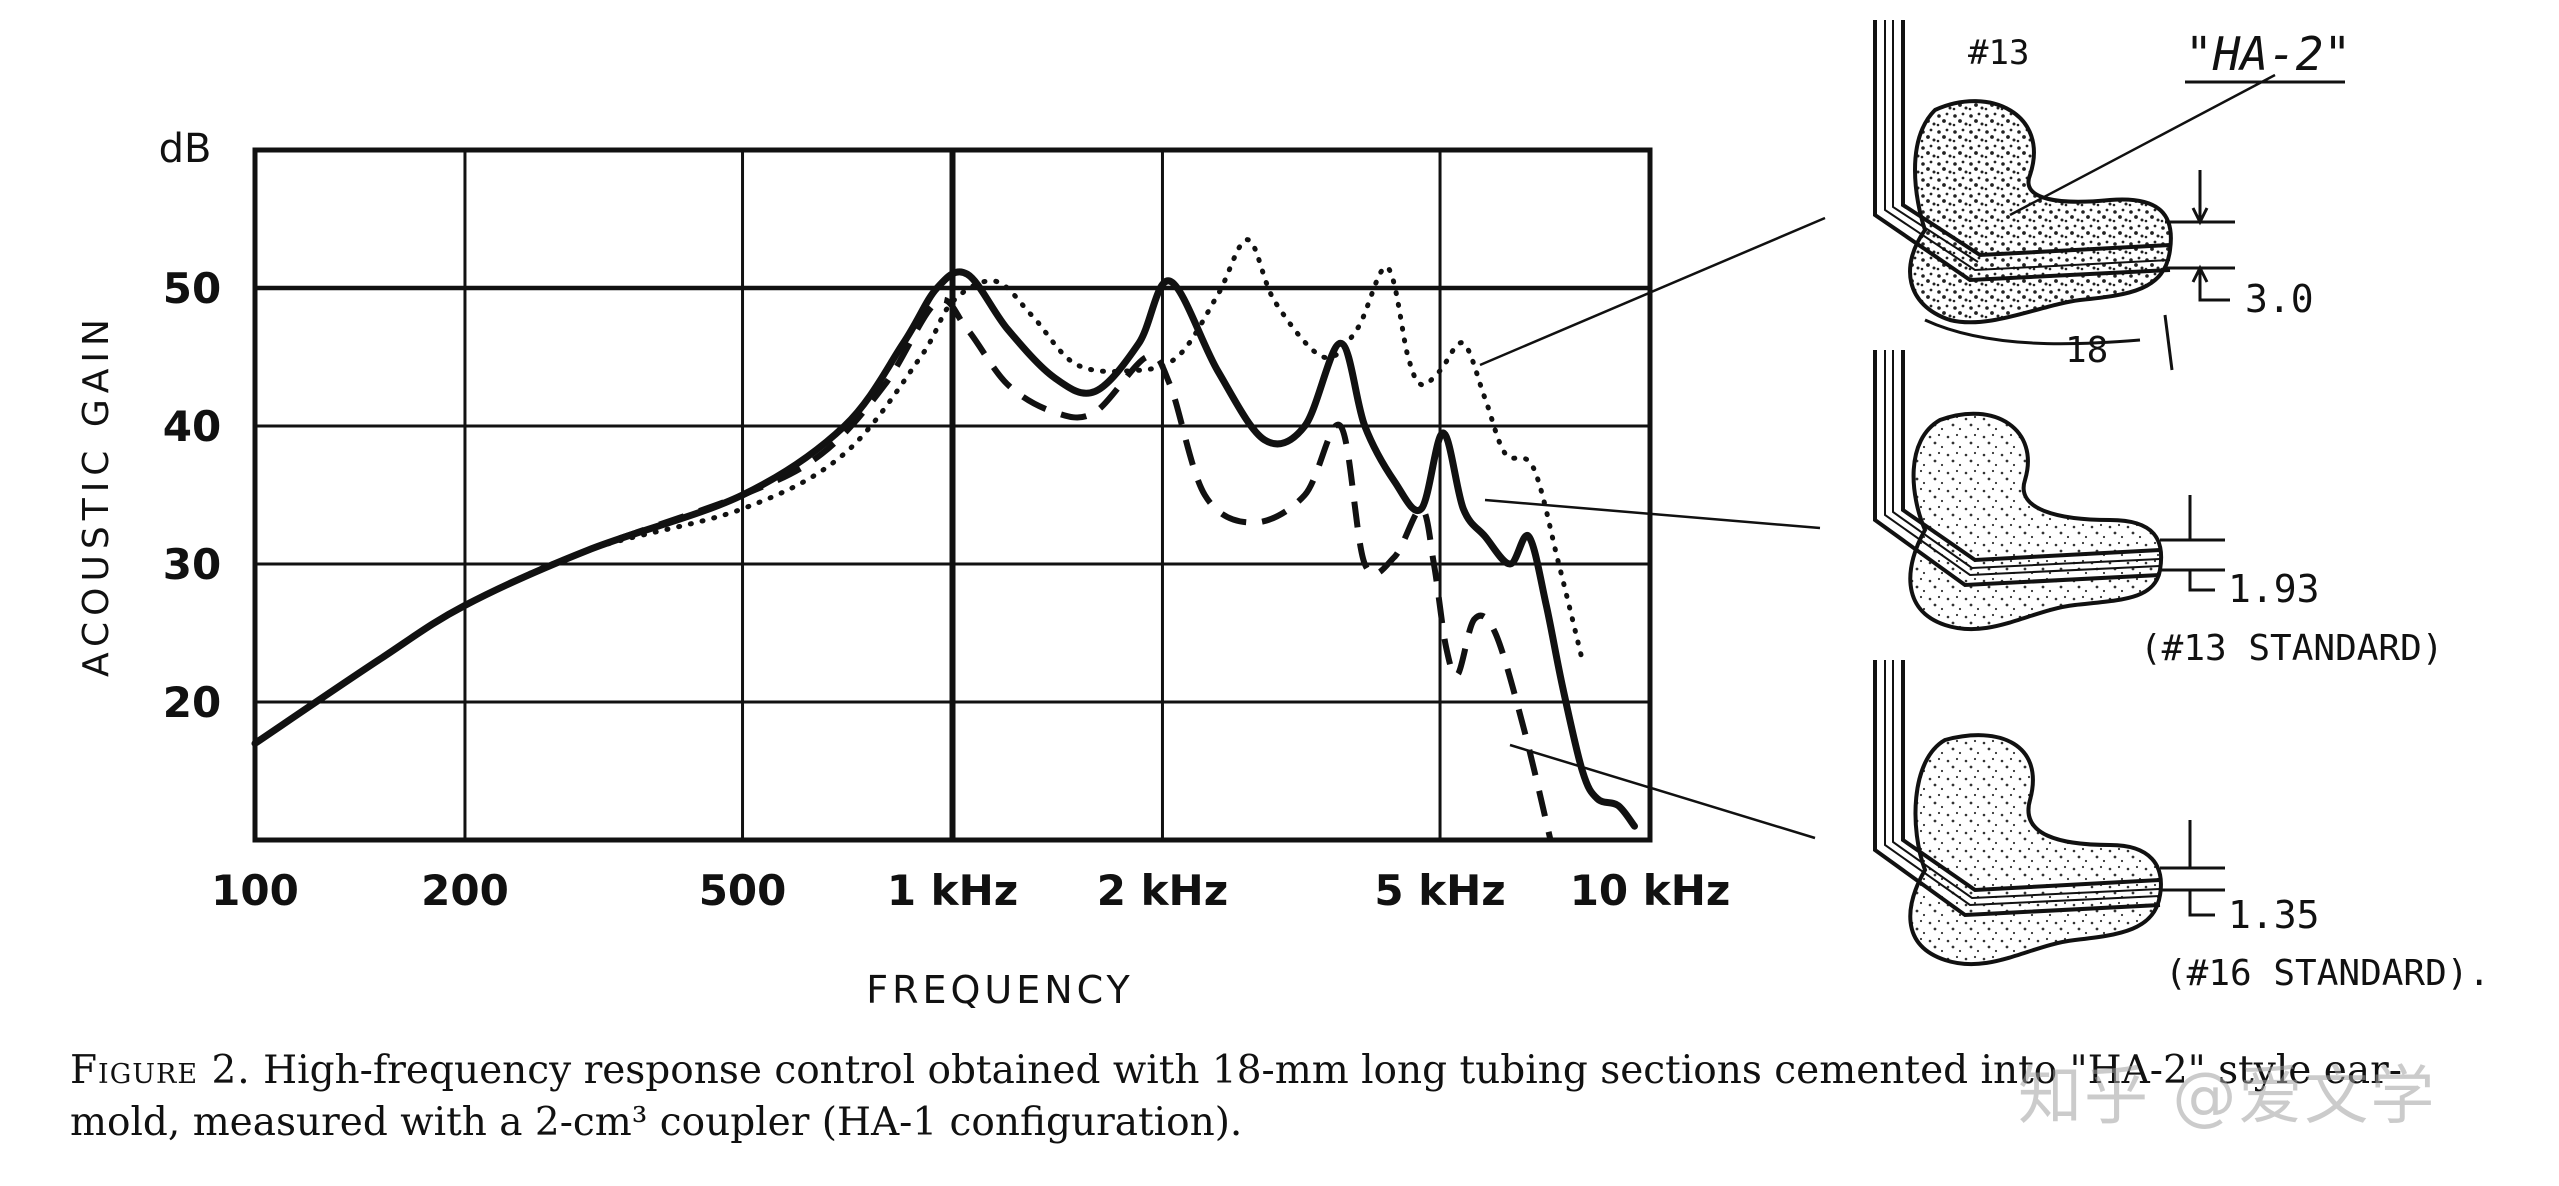 The width and height of the screenshot is (2559, 1186). Describe the element at coordinates (2274, 915) in the screenshot. I see `dim-bot-value: 1.35` at that location.